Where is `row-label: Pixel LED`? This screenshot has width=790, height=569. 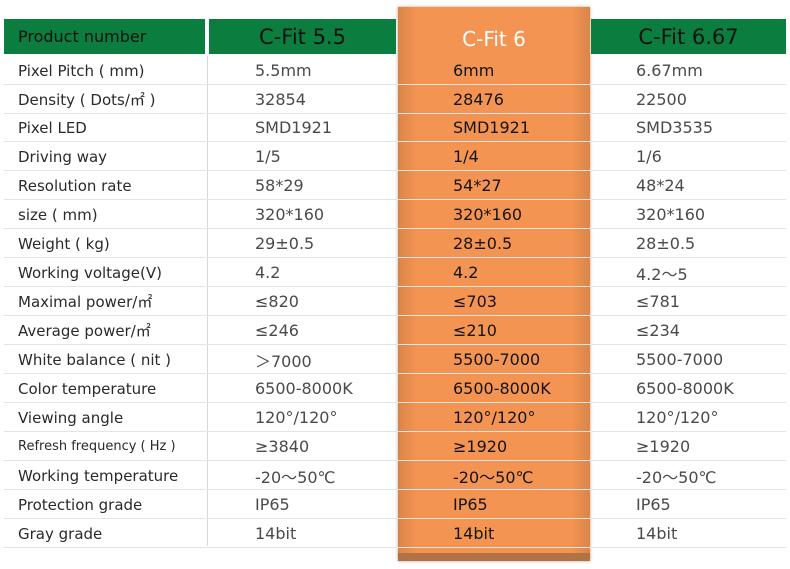
row-label: Pixel LED is located at coordinates (52, 127).